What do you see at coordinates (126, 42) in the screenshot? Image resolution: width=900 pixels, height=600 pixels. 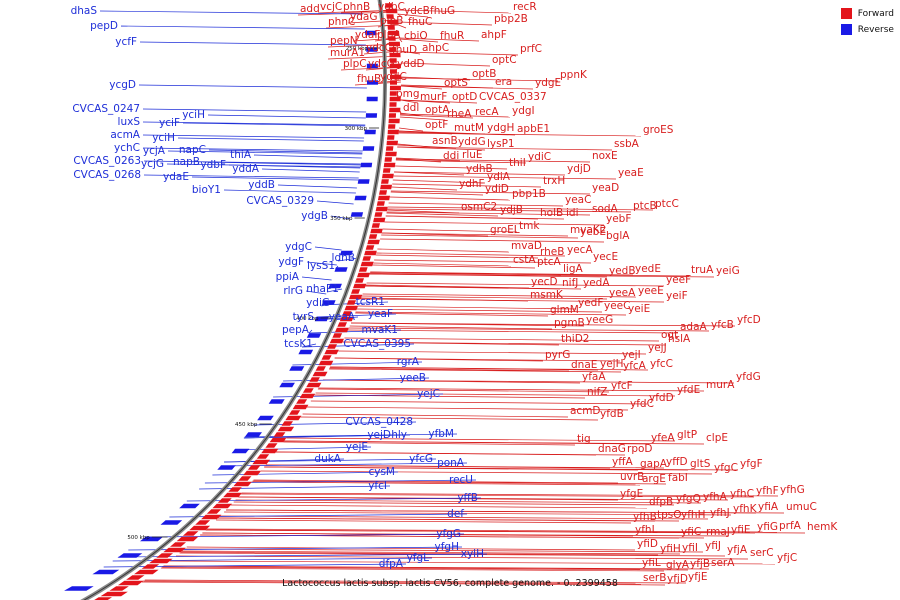 I see `reverse-gene-label: ycfF` at bounding box center [126, 42].